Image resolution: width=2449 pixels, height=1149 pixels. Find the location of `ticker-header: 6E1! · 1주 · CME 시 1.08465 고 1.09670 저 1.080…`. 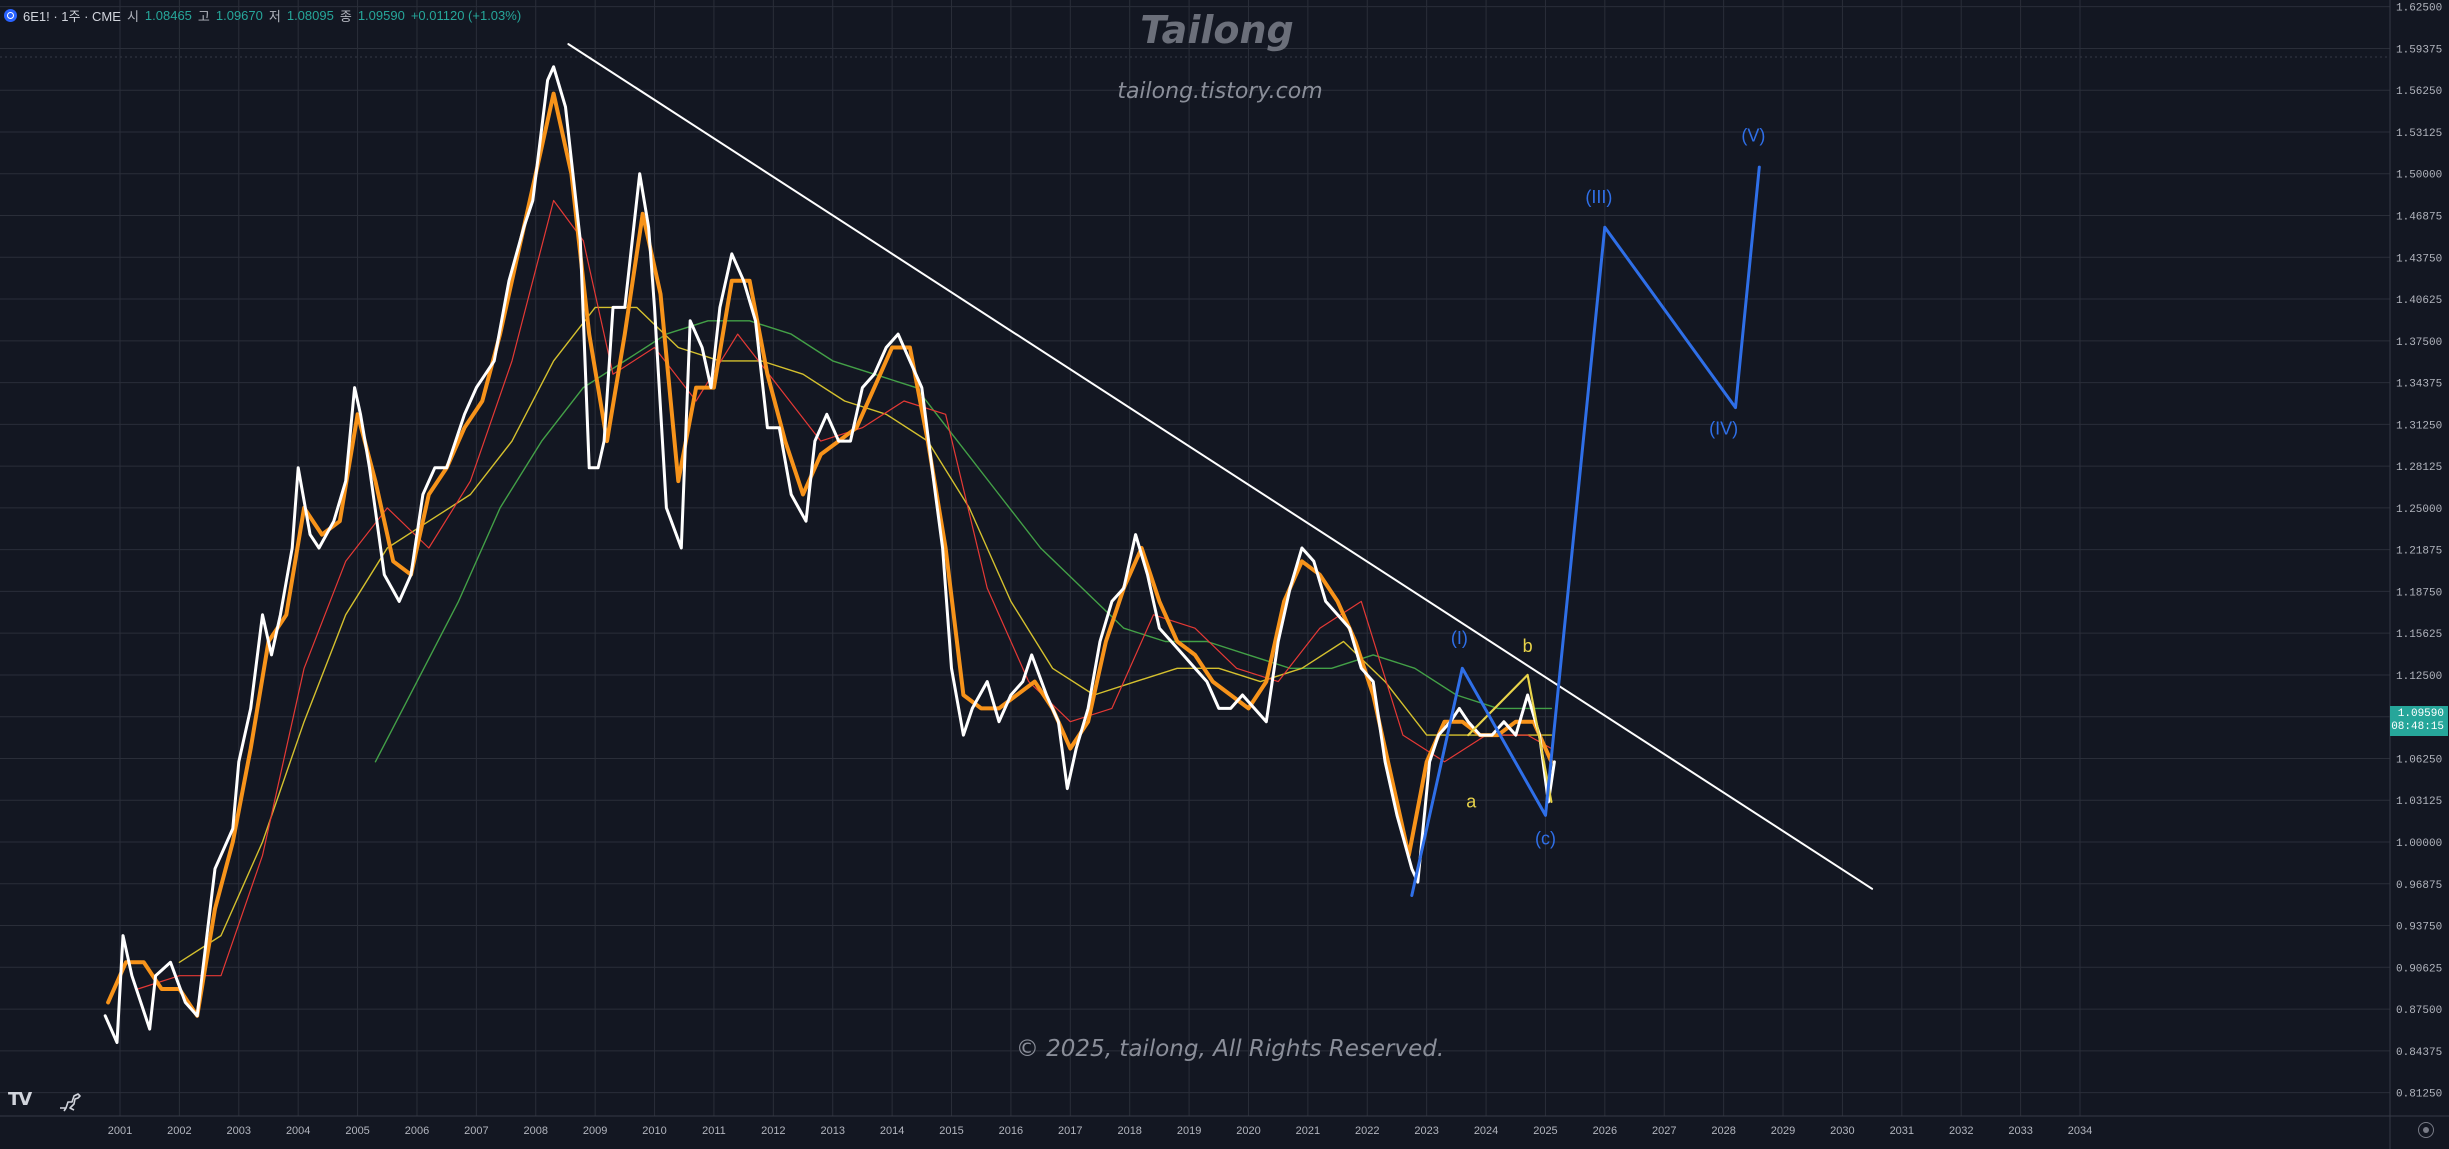

ticker-header: 6E1! · 1주 · CME 시 1.08465 고 1.09670 저 1.080… is located at coordinates (262, 15).